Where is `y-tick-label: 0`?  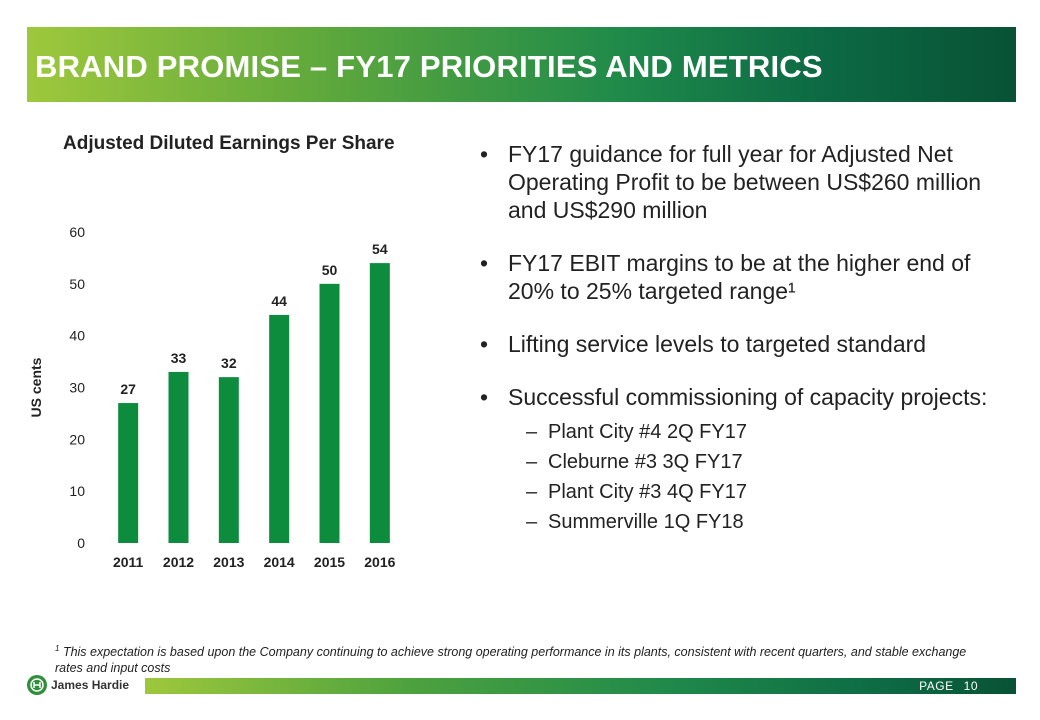 y-tick-label: 0 is located at coordinates (81, 543).